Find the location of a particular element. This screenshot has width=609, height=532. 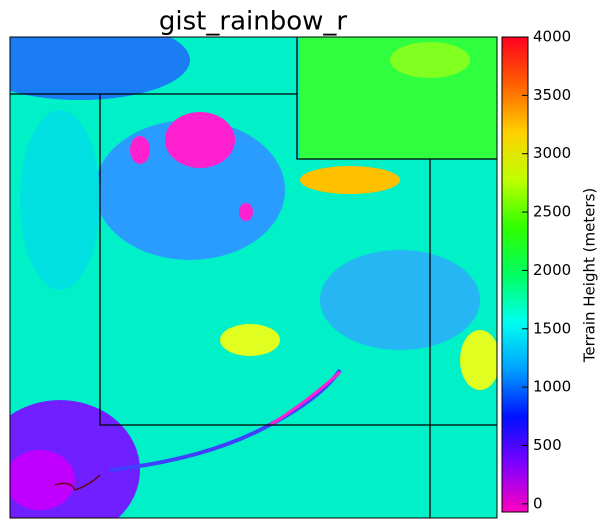

colorbar is located at coordinates (515, 274).